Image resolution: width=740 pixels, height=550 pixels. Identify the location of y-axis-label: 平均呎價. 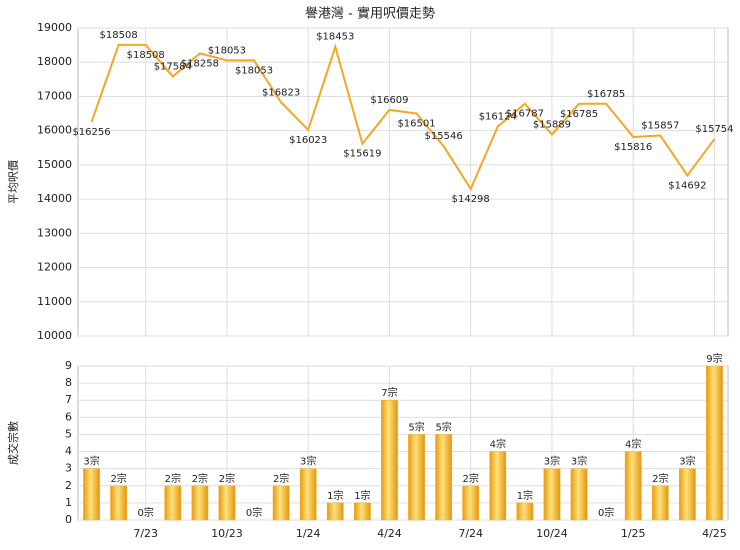
(13, 182).